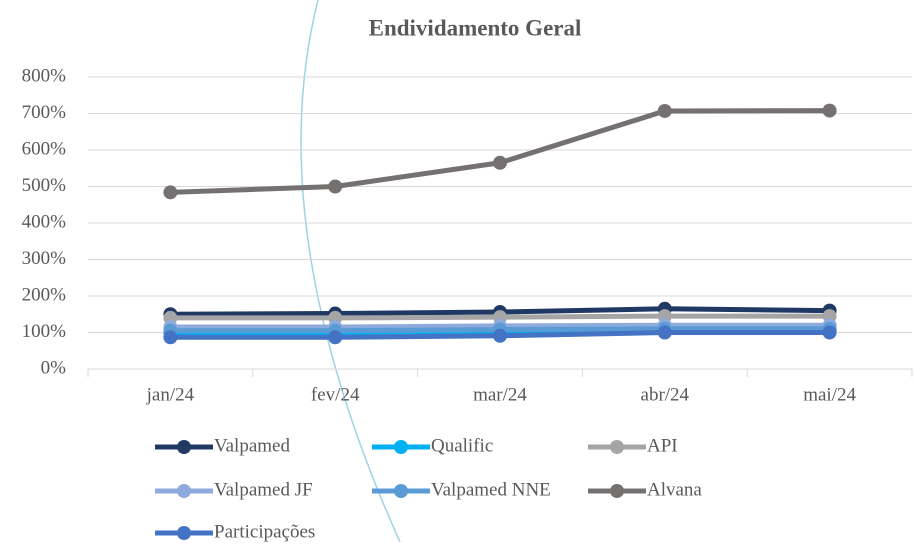 The image size is (914, 547). I want to click on x-tick-label: fev/24, so click(335, 394).